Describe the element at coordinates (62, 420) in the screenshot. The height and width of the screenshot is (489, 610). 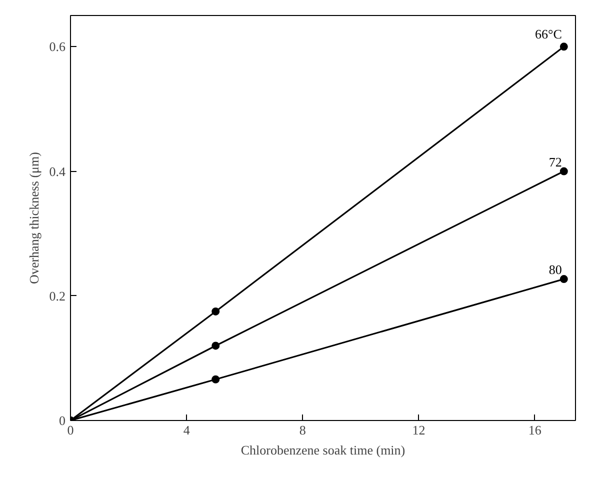
I see `y-tick-label: 0` at that location.